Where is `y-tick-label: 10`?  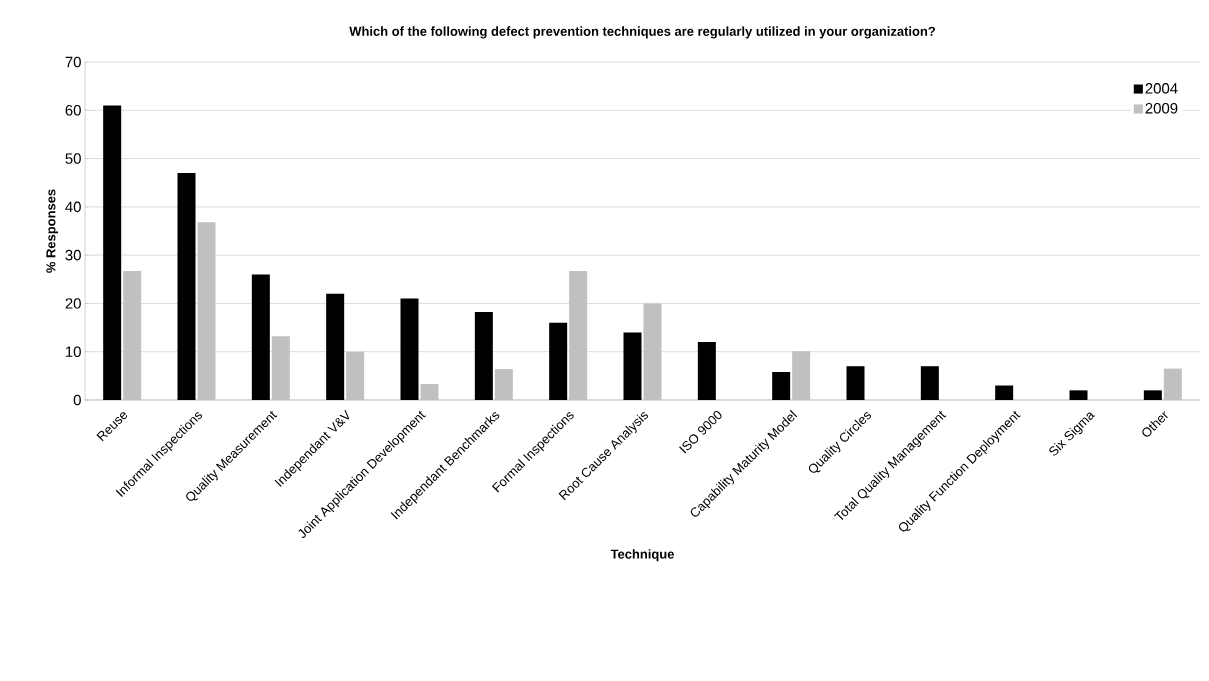 y-tick-label: 10 is located at coordinates (73, 351).